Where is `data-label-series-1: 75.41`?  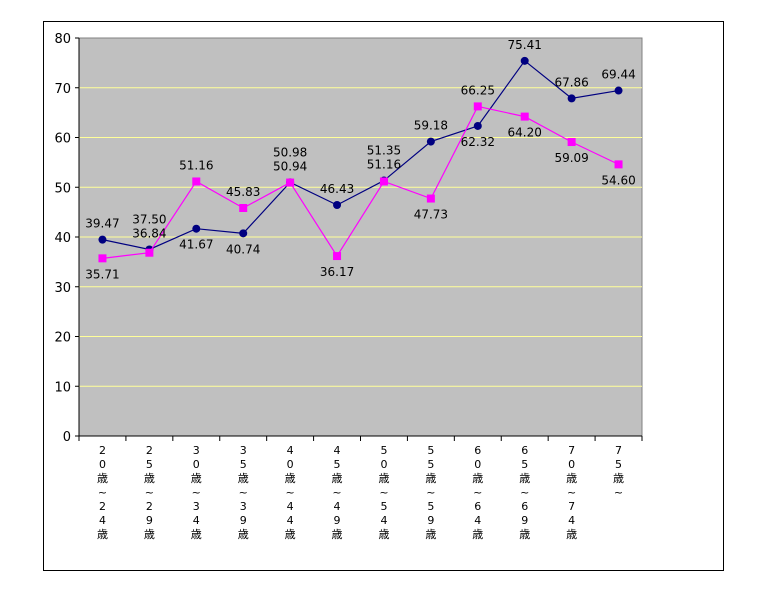
data-label-series-1: 75.41 is located at coordinates (525, 45).